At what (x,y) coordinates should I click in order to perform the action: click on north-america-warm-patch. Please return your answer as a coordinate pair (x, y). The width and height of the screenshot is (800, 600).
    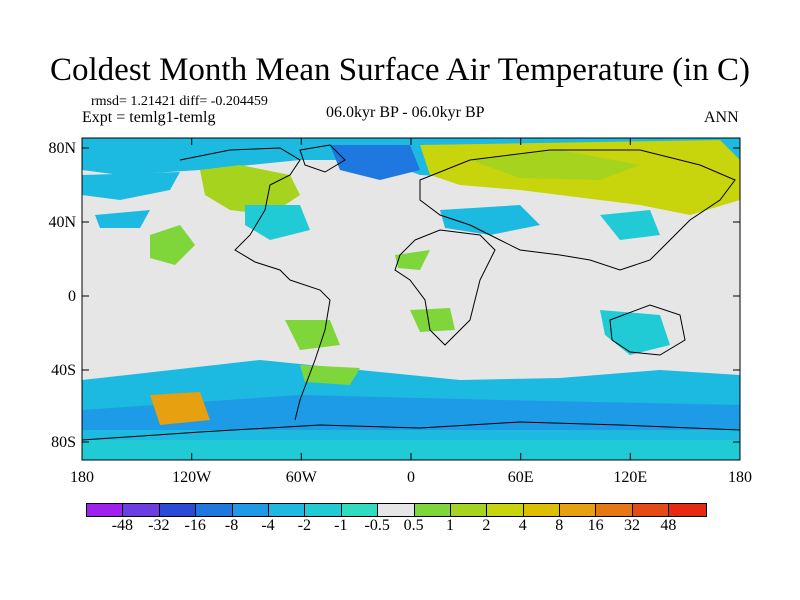
    Looking at the image, I should click on (250, 190).